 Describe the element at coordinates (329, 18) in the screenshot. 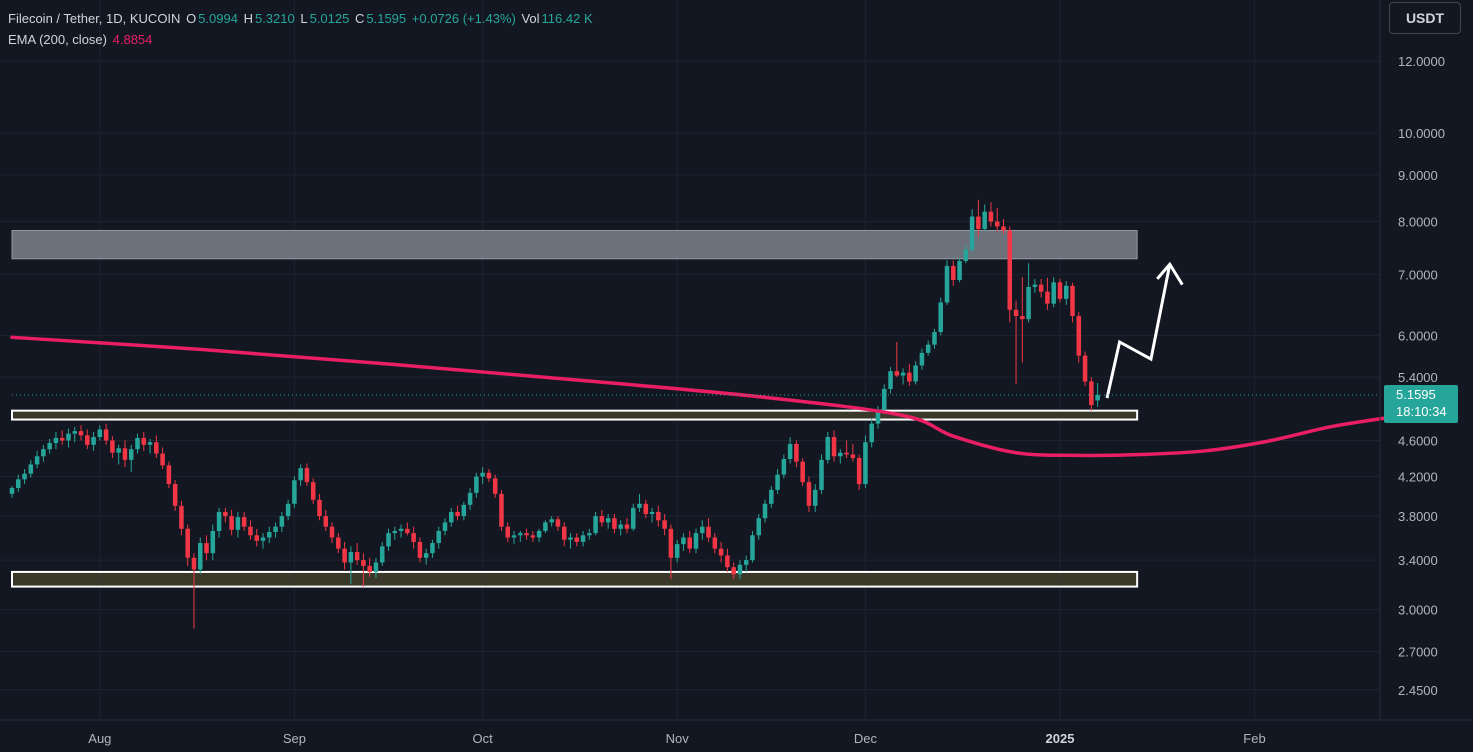

I see `low-value: 5.0125` at that location.